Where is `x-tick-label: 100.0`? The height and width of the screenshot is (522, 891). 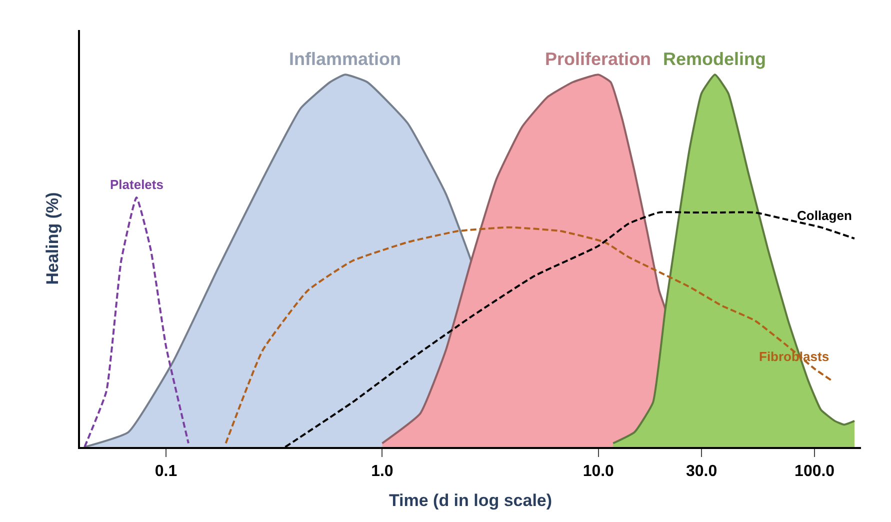
x-tick-label: 100.0 is located at coordinates (814, 471).